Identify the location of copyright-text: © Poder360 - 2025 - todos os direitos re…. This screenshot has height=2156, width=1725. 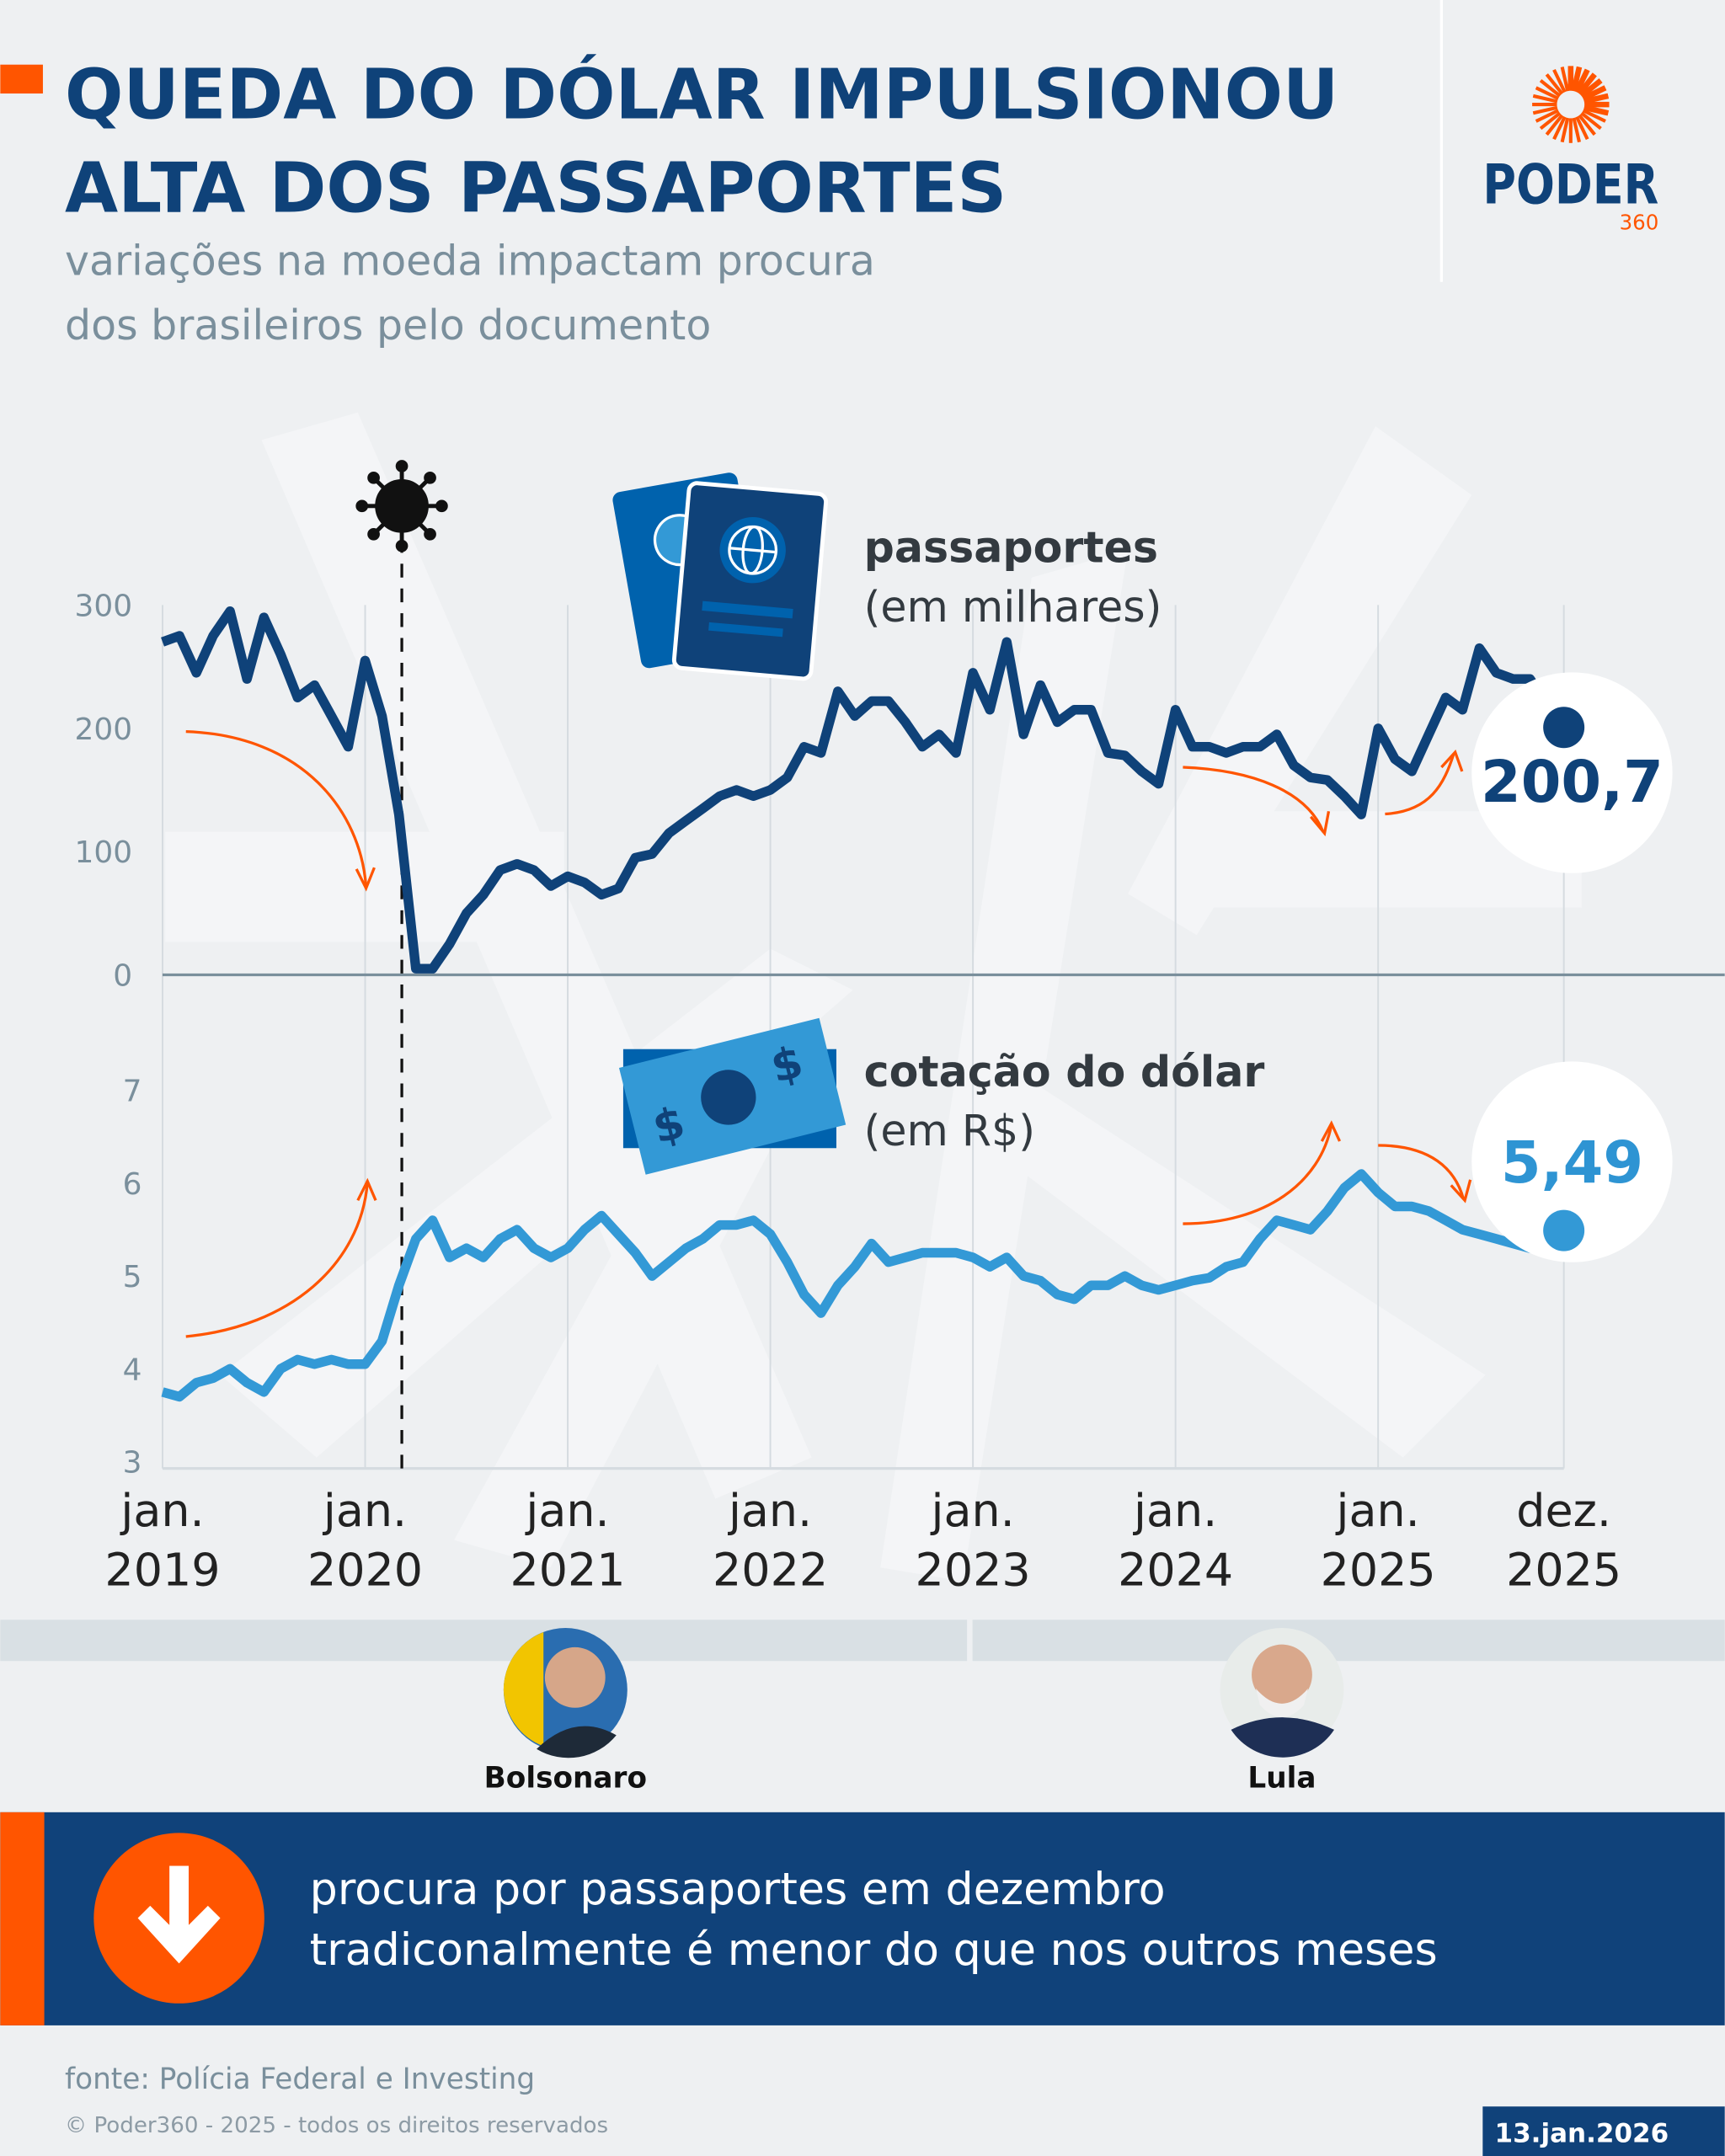
(336, 2125).